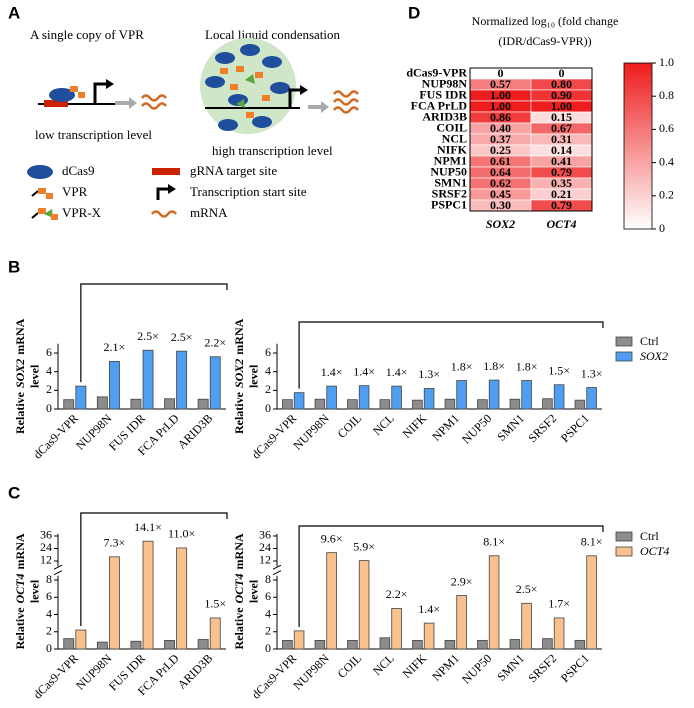  What do you see at coordinates (666, 195) in the screenshot?
I see `colorbar-tick-label: 0.2` at bounding box center [666, 195].